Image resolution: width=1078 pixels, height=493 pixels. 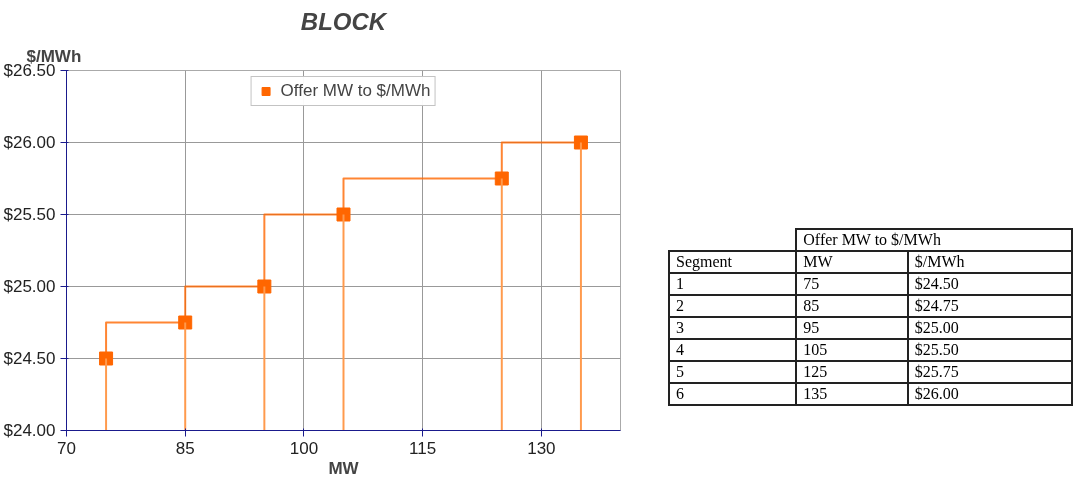 What do you see at coordinates (29, 358) in the screenshot?
I see `y-tick-label: $24.50` at bounding box center [29, 358].